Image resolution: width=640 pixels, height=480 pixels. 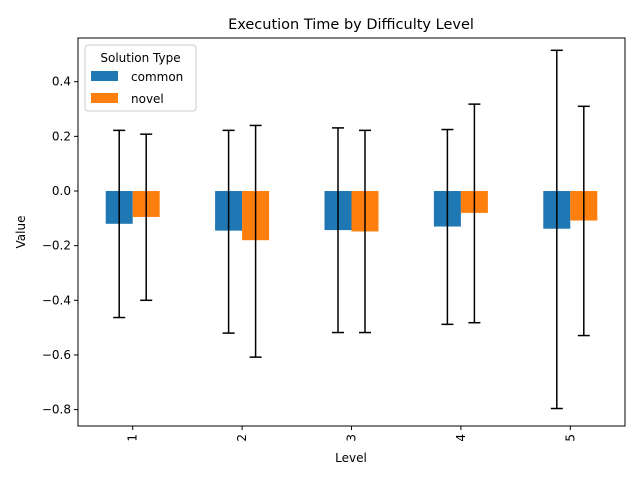 What do you see at coordinates (104, 98) in the screenshot?
I see `legend-swatch-novel` at bounding box center [104, 98].